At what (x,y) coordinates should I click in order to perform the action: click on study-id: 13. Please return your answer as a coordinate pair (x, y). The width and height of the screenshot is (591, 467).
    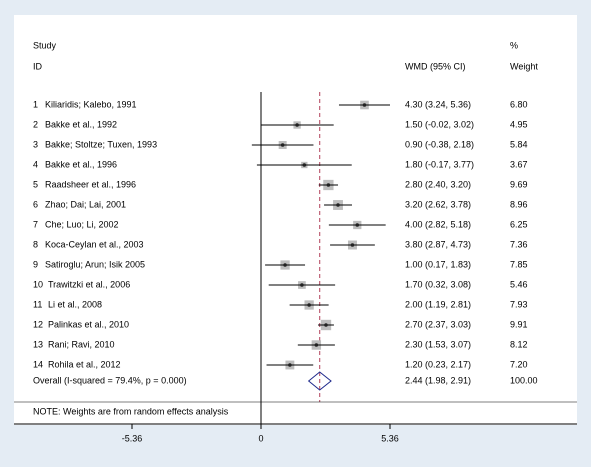
    Looking at the image, I should click on (38, 344).